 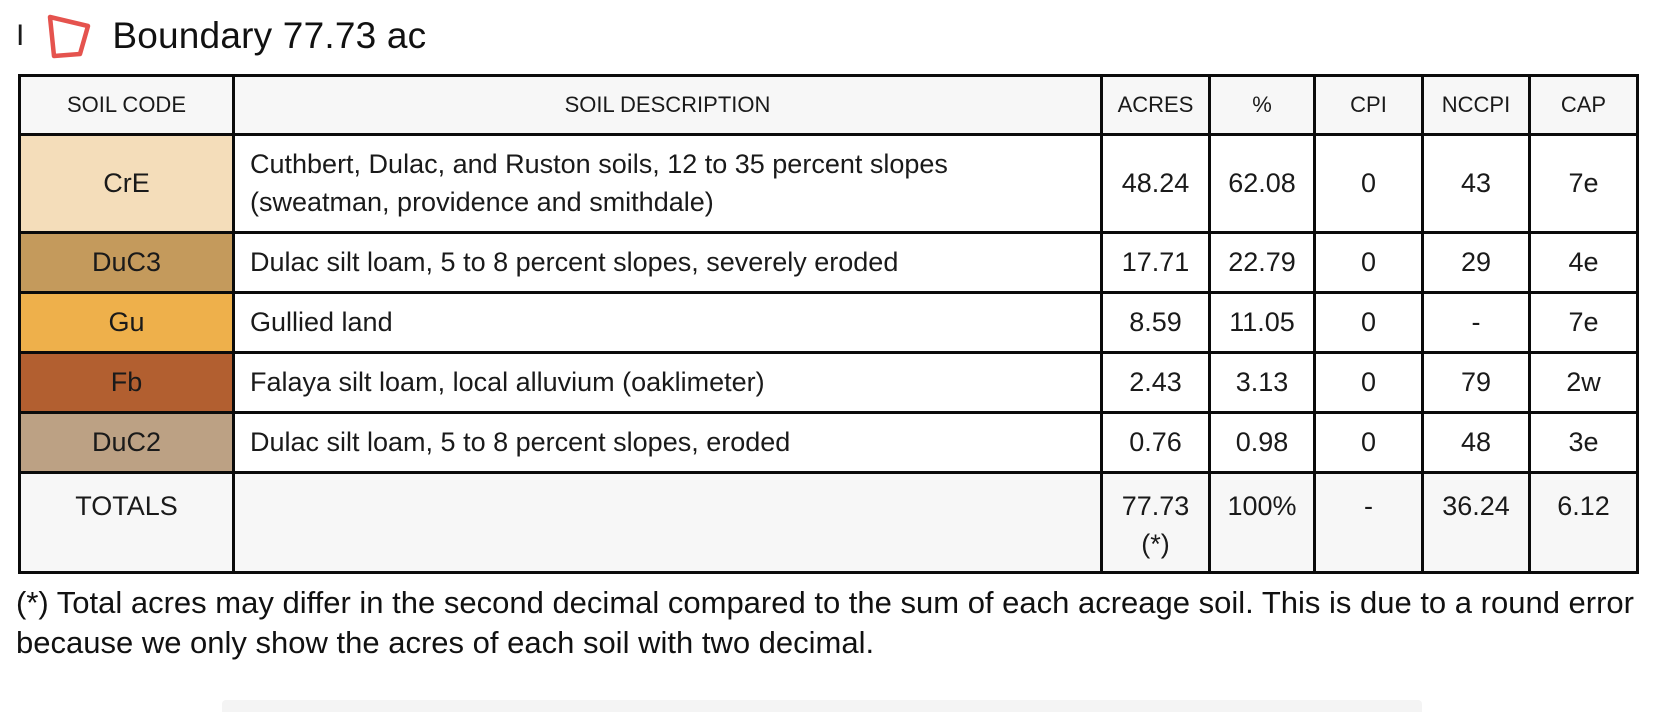 What do you see at coordinates (822, 706) in the screenshot?
I see `bottom-panel-edge` at bounding box center [822, 706].